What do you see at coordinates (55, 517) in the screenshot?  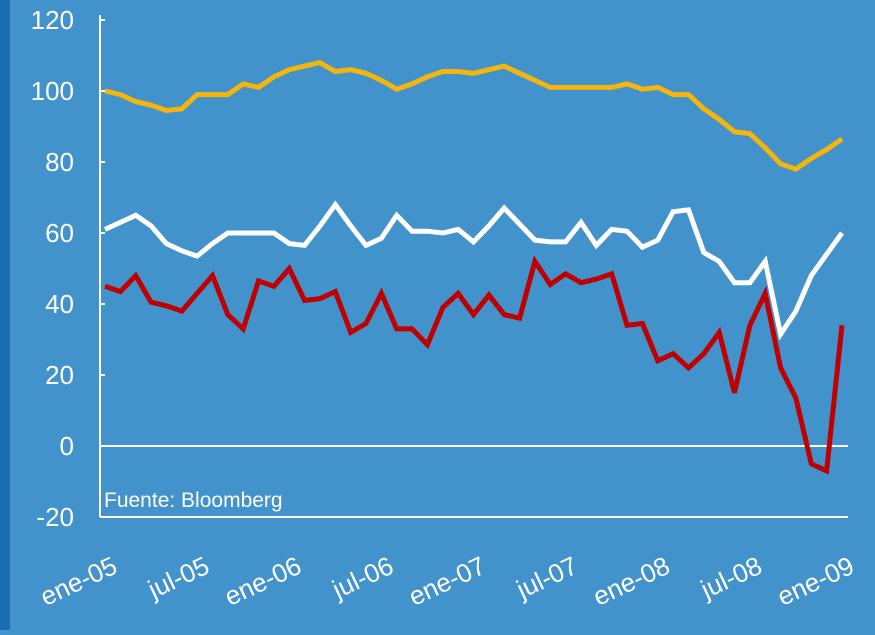 I see `y-tick-label: -20` at bounding box center [55, 517].